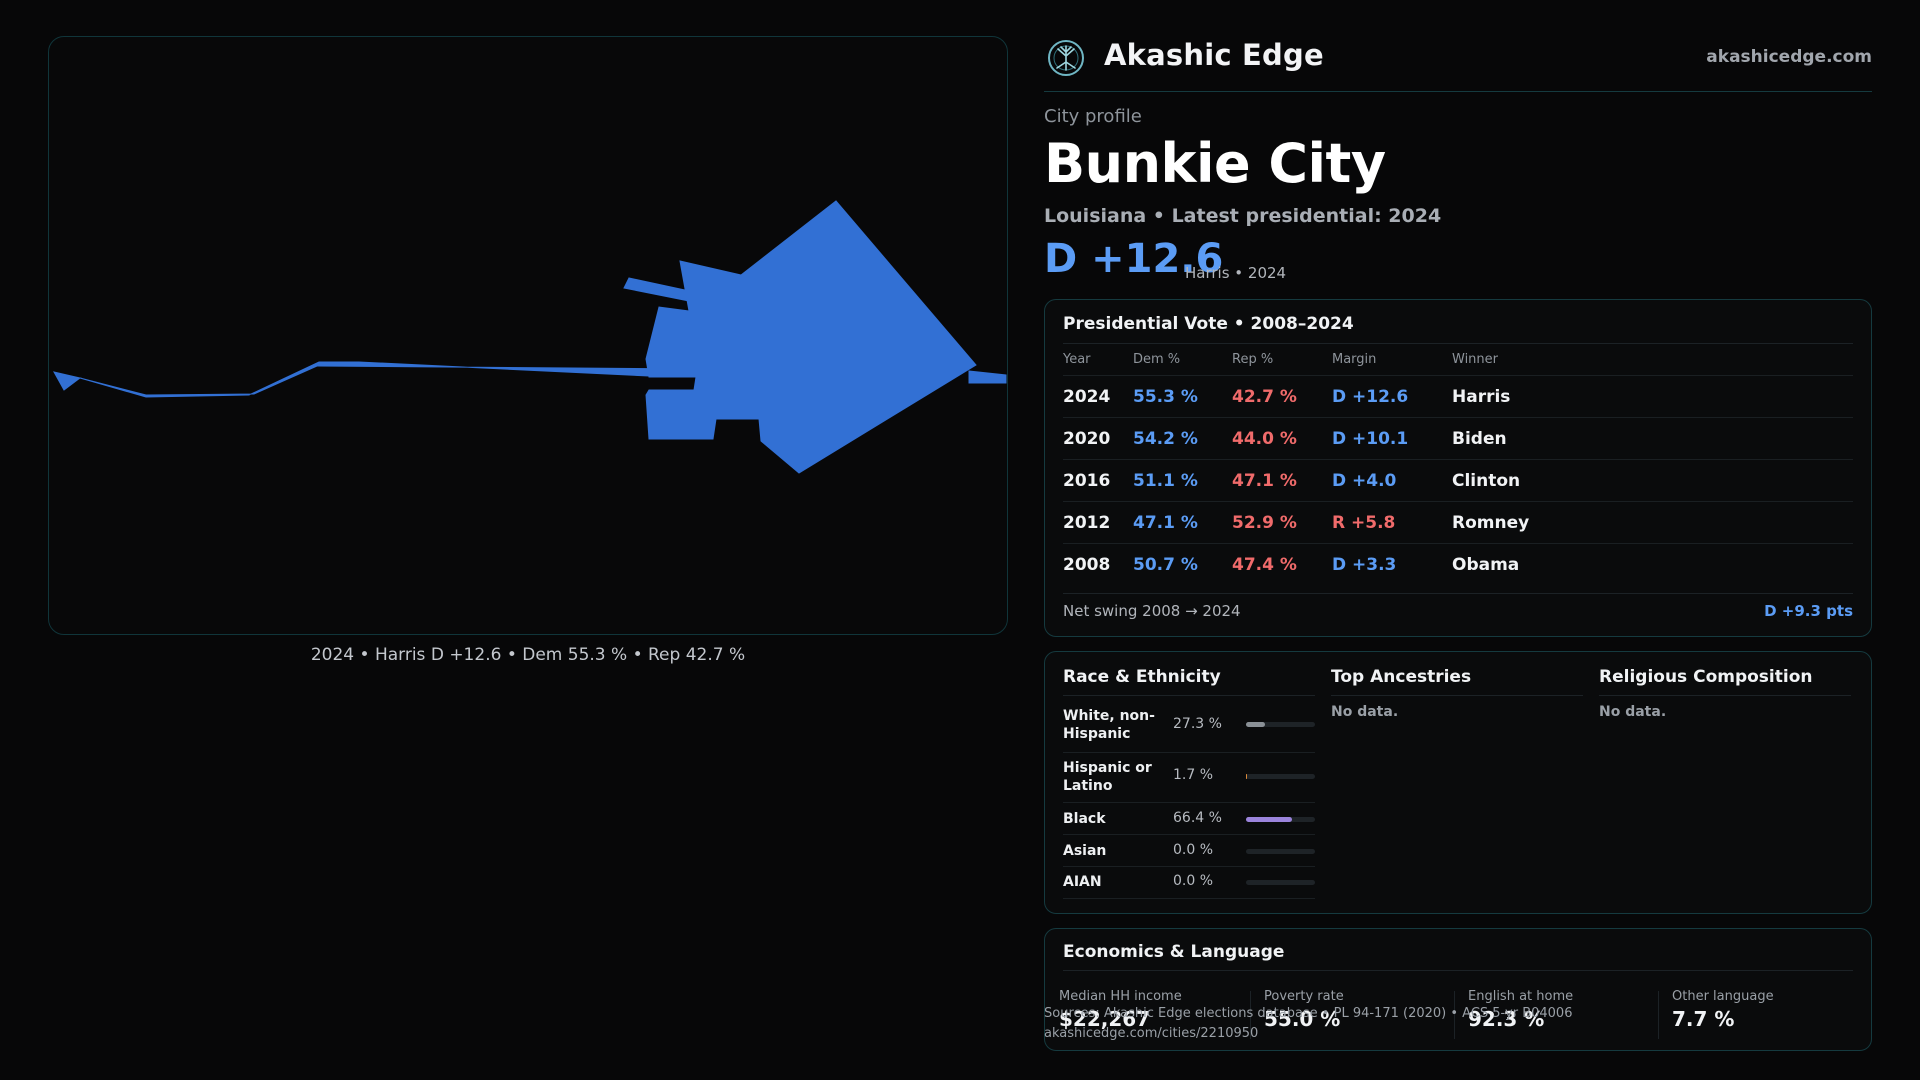  Describe the element at coordinates (1304, 996) in the screenshot. I see `stat-label: Poverty rate` at that location.